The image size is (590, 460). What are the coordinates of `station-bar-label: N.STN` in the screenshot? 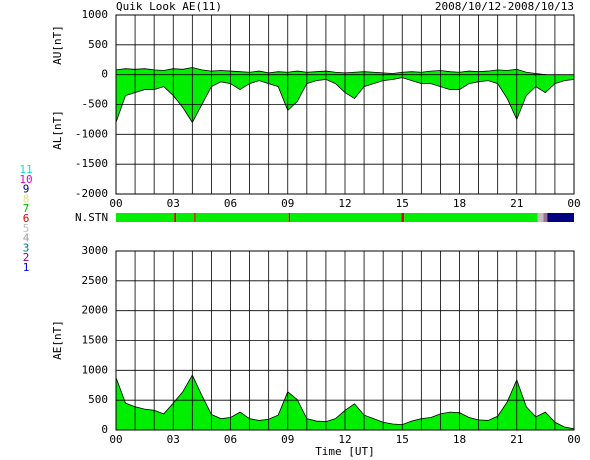 It's located at (91, 217).